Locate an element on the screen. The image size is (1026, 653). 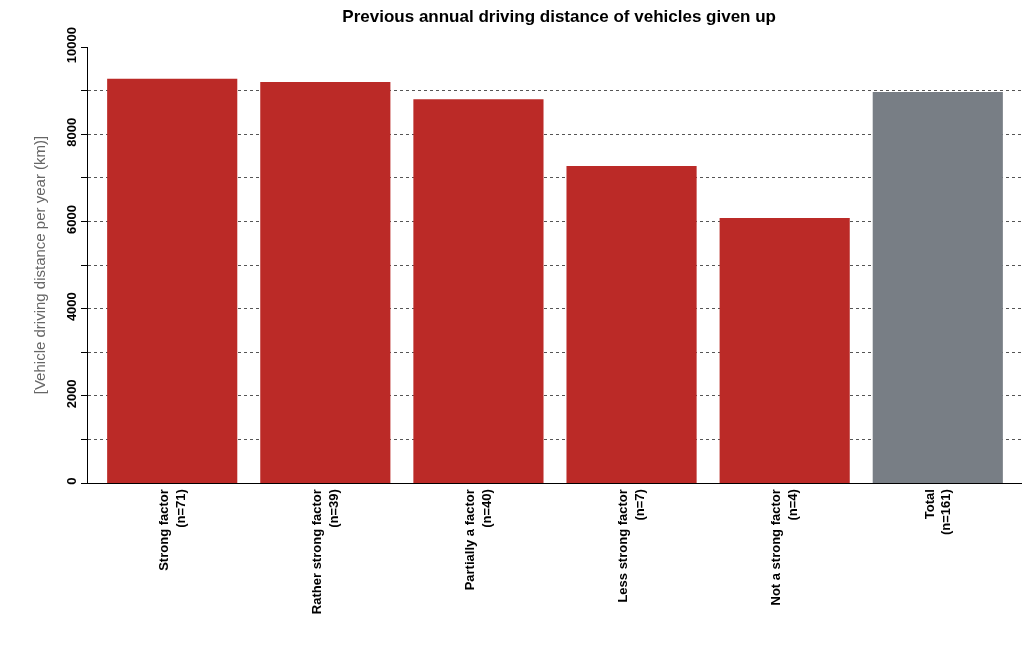
x-tick-label: Not a strong factor (n=4) is located at coordinates (784, 547).